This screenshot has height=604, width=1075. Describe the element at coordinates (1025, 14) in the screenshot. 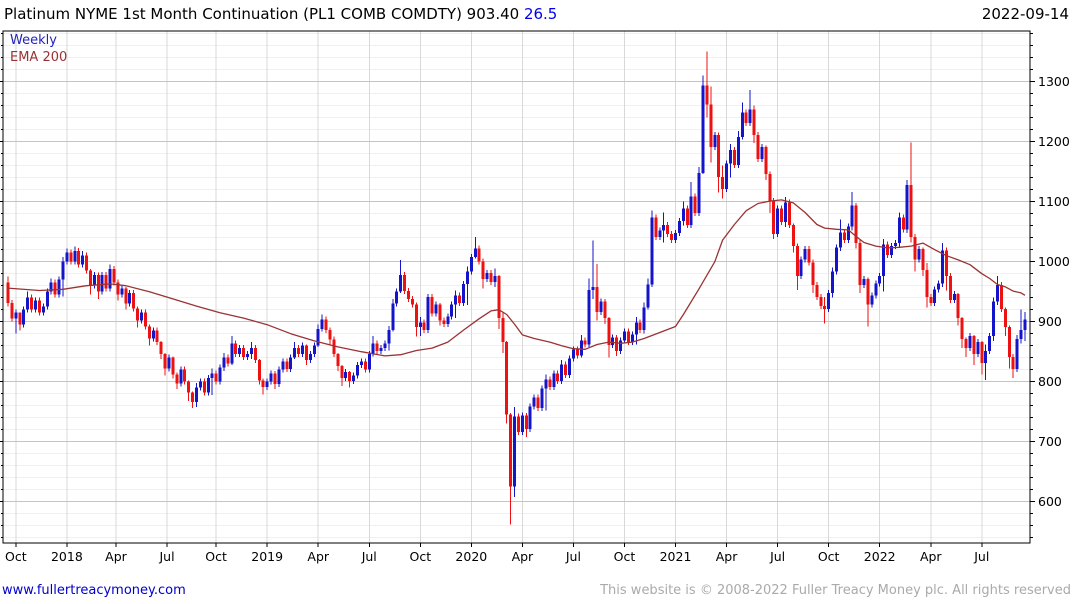

I see `chart-date: 2022-09-14` at that location.